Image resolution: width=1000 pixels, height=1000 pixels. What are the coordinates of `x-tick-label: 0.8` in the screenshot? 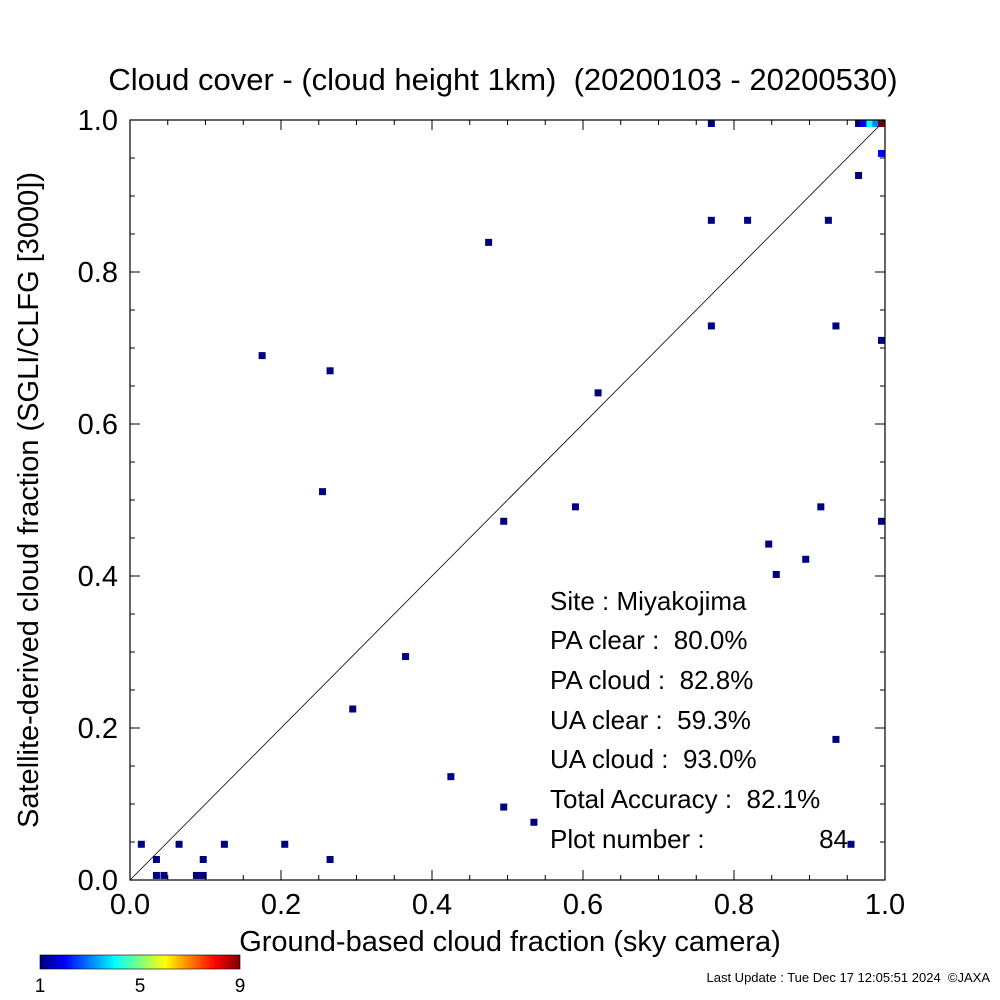 It's located at (734, 905).